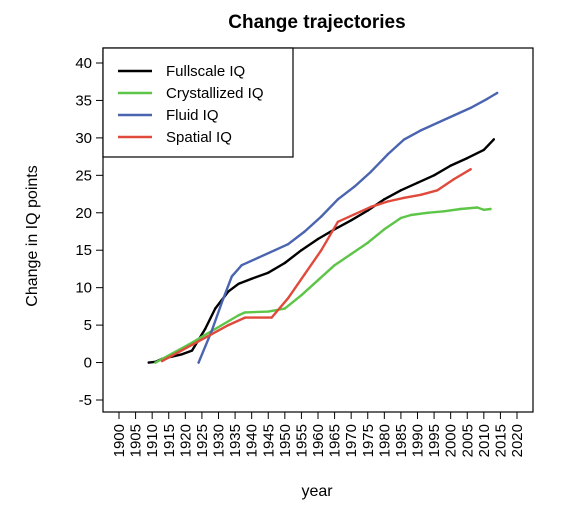  Describe the element at coordinates (252, 440) in the screenshot. I see `x-tick-label: 1940` at that location.